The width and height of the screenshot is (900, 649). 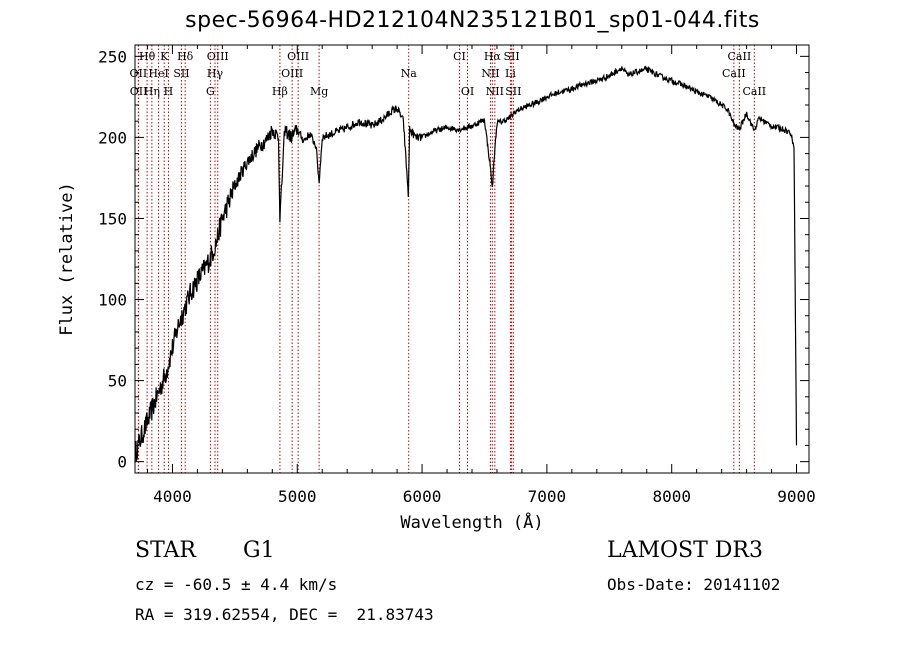 I want to click on line-marker-label: H, so click(x=169, y=91).